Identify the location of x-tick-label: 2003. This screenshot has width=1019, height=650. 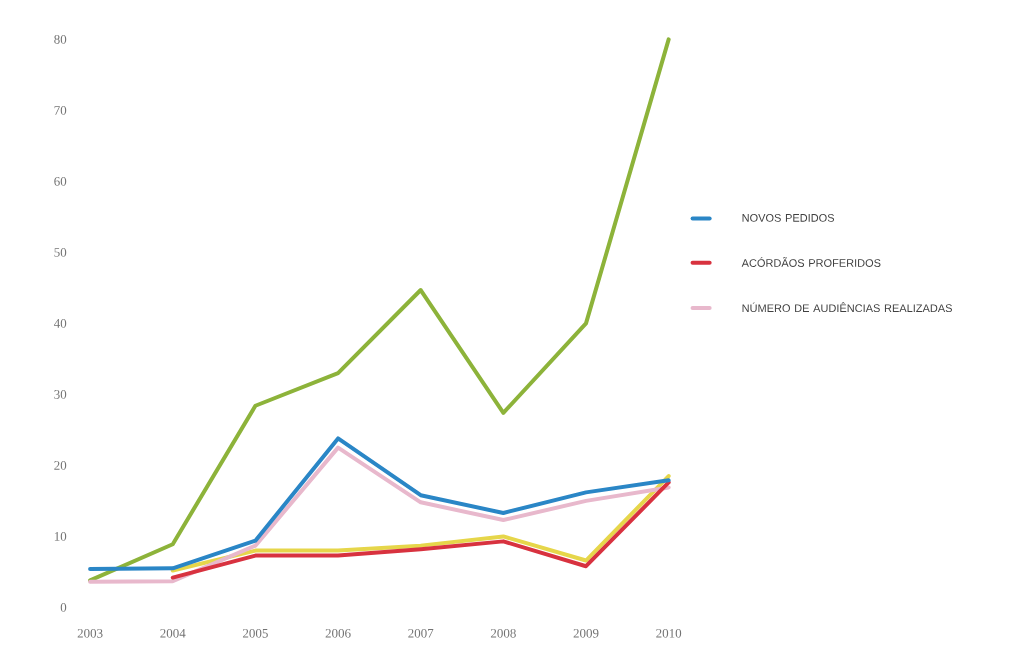
(90, 633).